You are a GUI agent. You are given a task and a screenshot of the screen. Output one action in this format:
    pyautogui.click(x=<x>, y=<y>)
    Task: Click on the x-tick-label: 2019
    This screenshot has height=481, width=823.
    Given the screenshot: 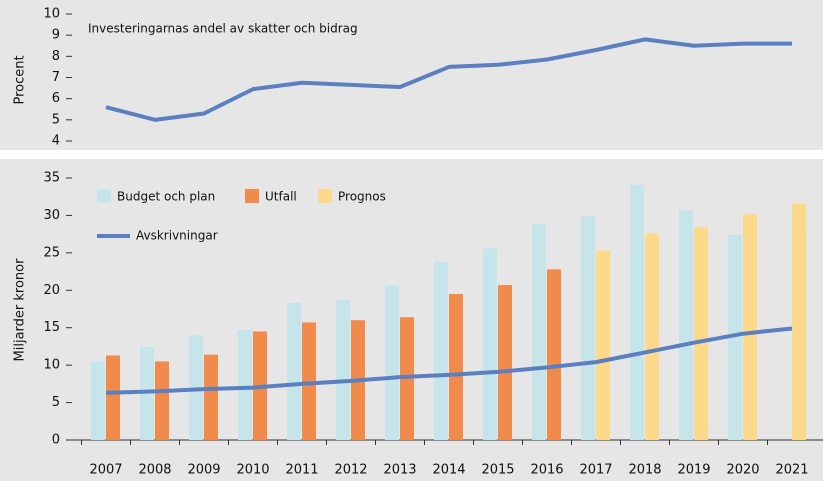 What is the action you would take?
    pyautogui.click(x=693, y=470)
    